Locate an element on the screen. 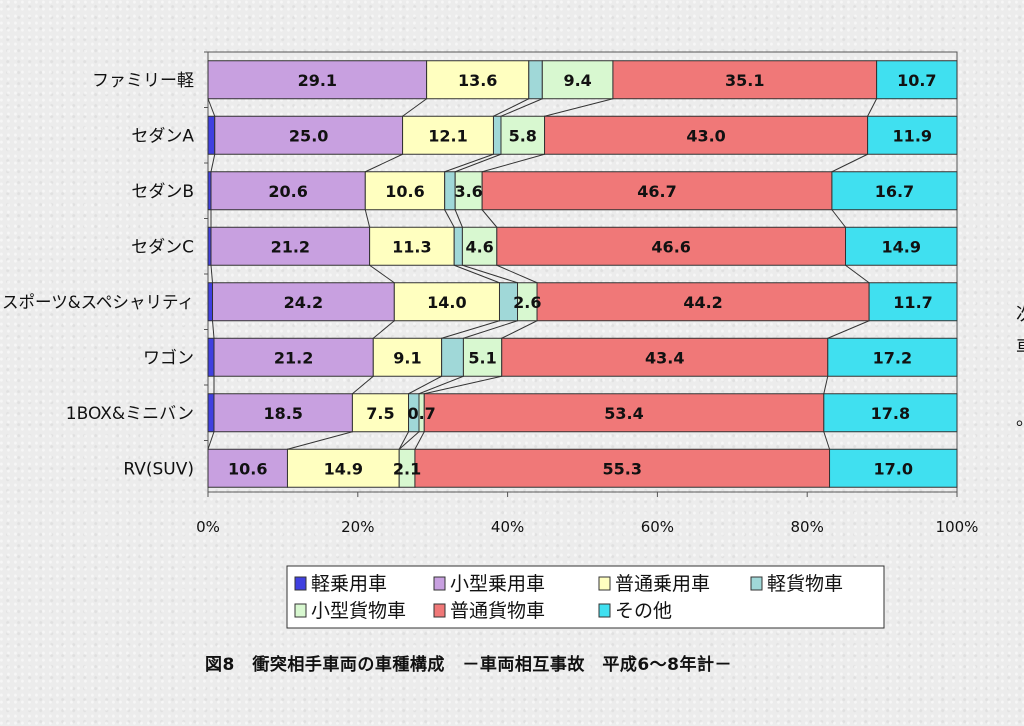 The width and height of the screenshot is (1024, 726). category-label: RV(SUV) is located at coordinates (158, 469).